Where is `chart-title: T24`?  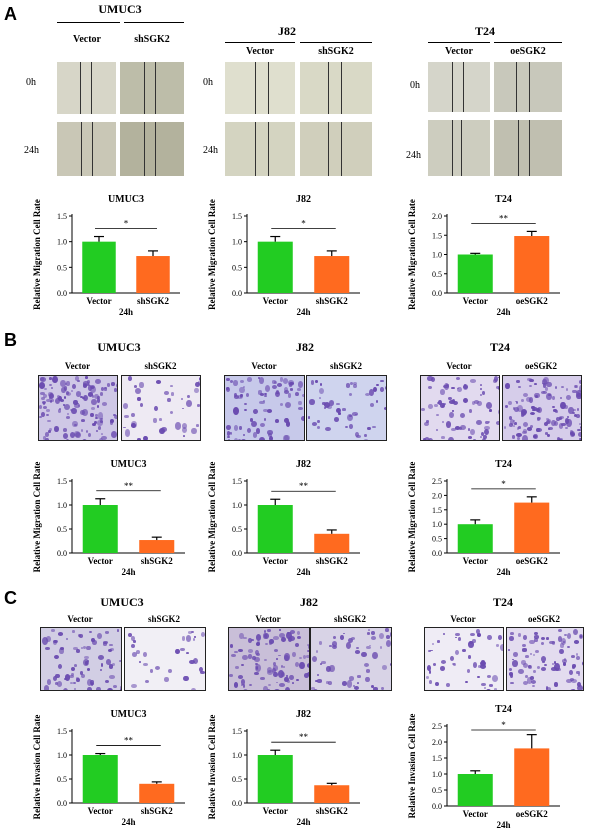 chart-title: T24 is located at coordinates (503, 709).